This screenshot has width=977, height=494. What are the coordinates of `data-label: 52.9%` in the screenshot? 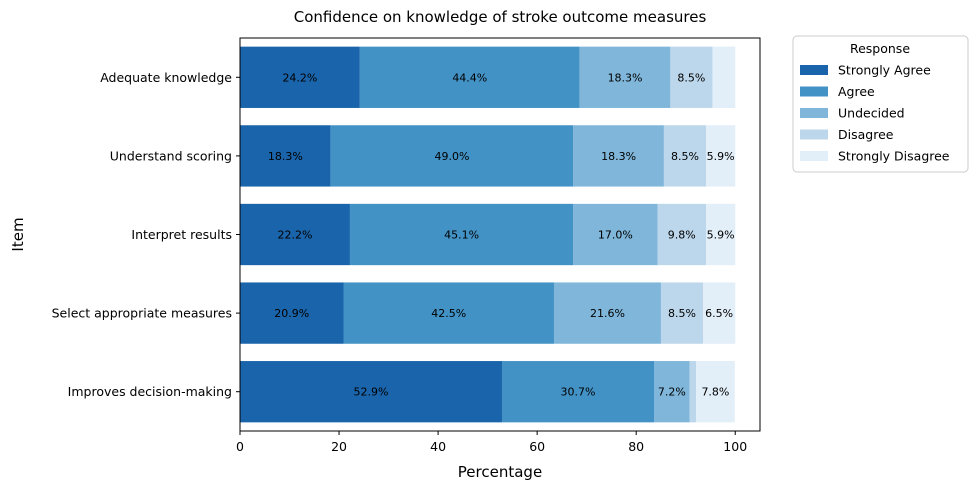 It's located at (371, 392).